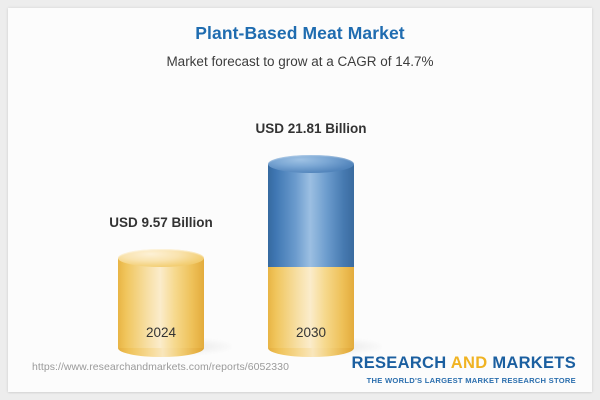 The width and height of the screenshot is (600, 400). I want to click on category-label-2030: 2030, so click(311, 332).